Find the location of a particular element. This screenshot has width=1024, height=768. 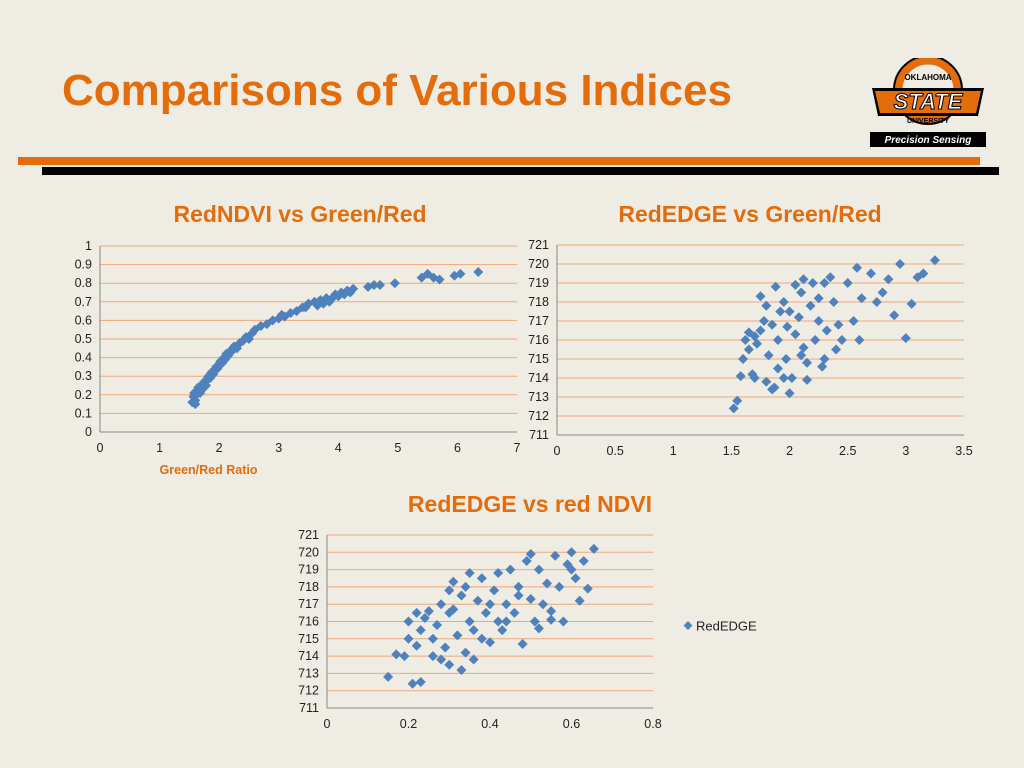

chart3-y-tick: 713 is located at coordinates (308, 673).